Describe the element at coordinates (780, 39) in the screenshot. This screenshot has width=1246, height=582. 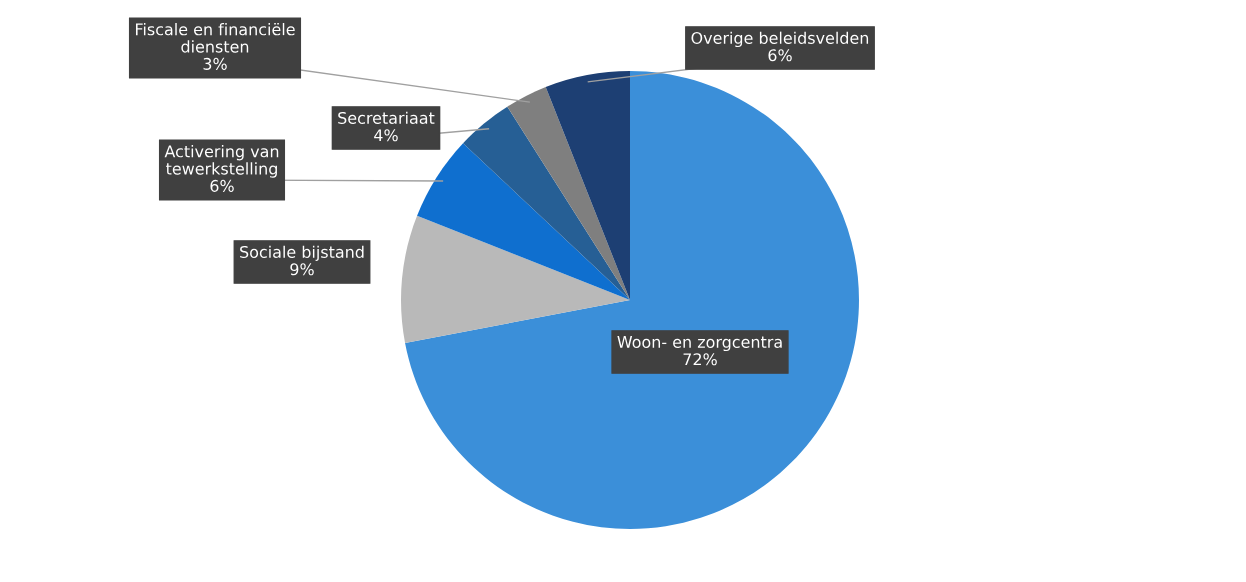
I see `slice-label: Overige beleidsvelden` at that location.